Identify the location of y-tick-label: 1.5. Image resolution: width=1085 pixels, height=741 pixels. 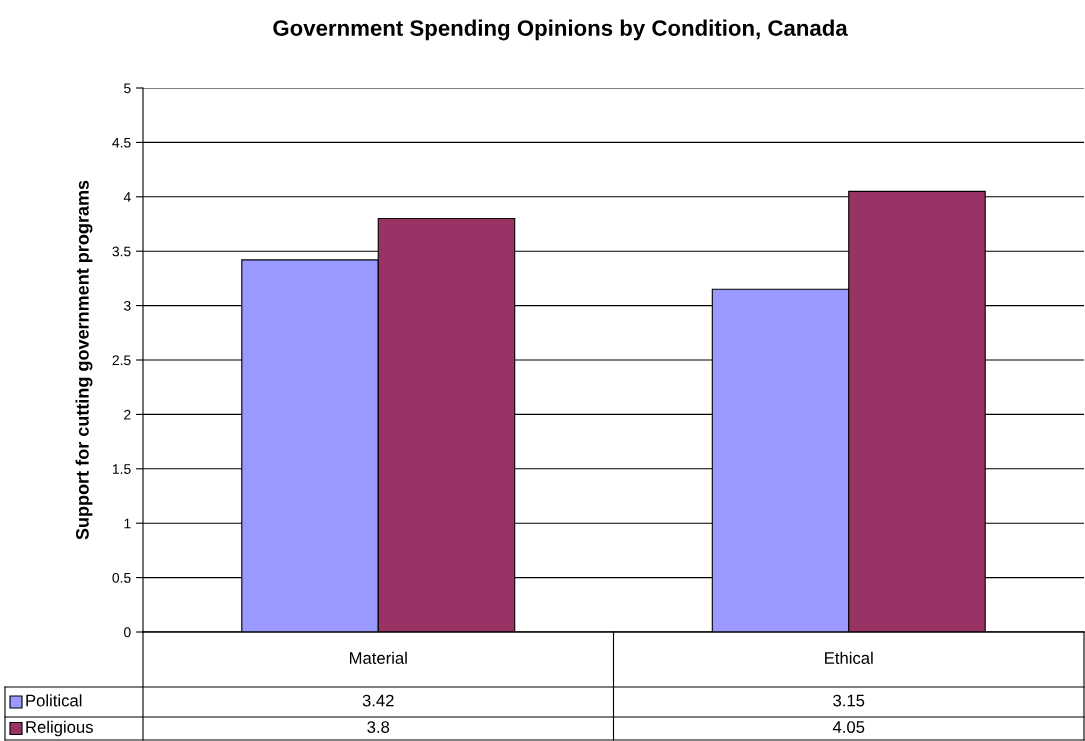
(121, 469).